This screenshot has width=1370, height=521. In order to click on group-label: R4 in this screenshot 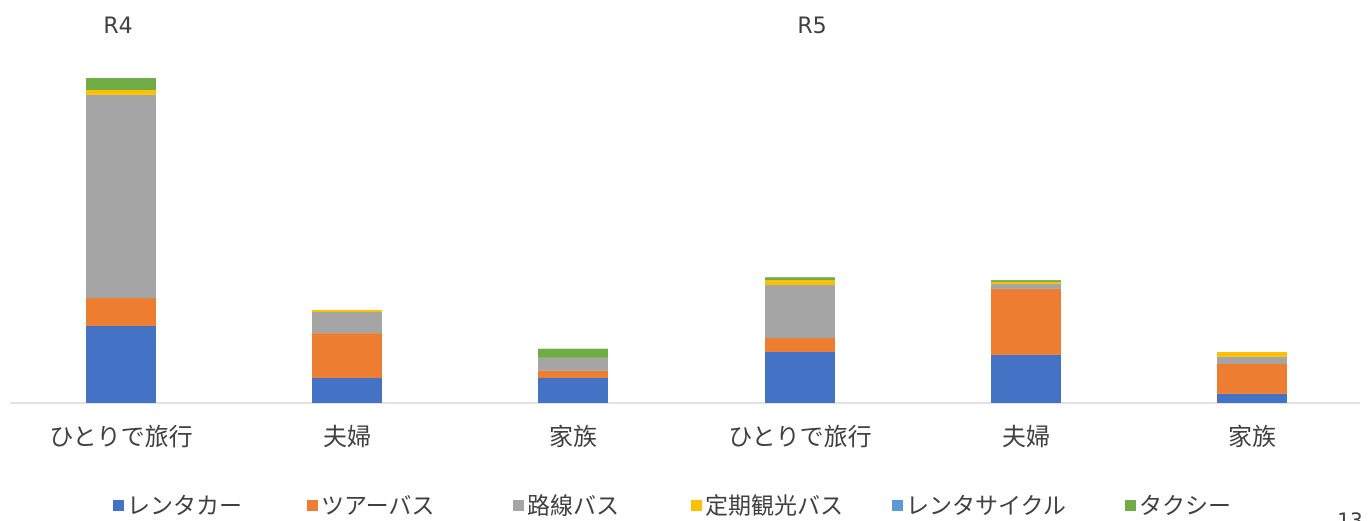, I will do `click(117, 26)`.